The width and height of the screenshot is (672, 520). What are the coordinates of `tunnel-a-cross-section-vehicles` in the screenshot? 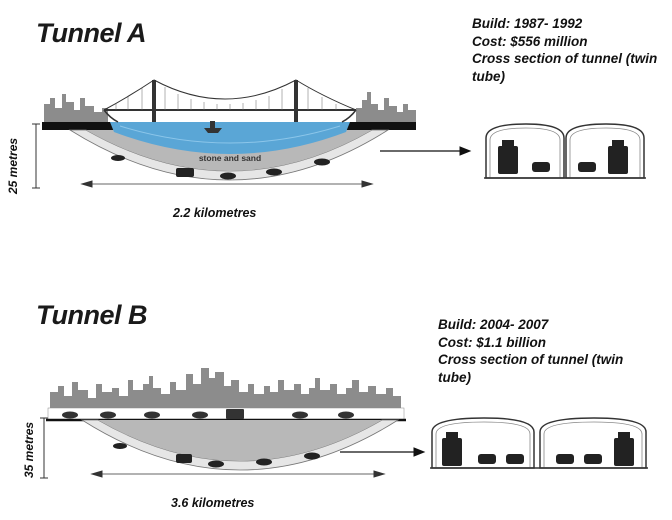 It's located at (563, 157).